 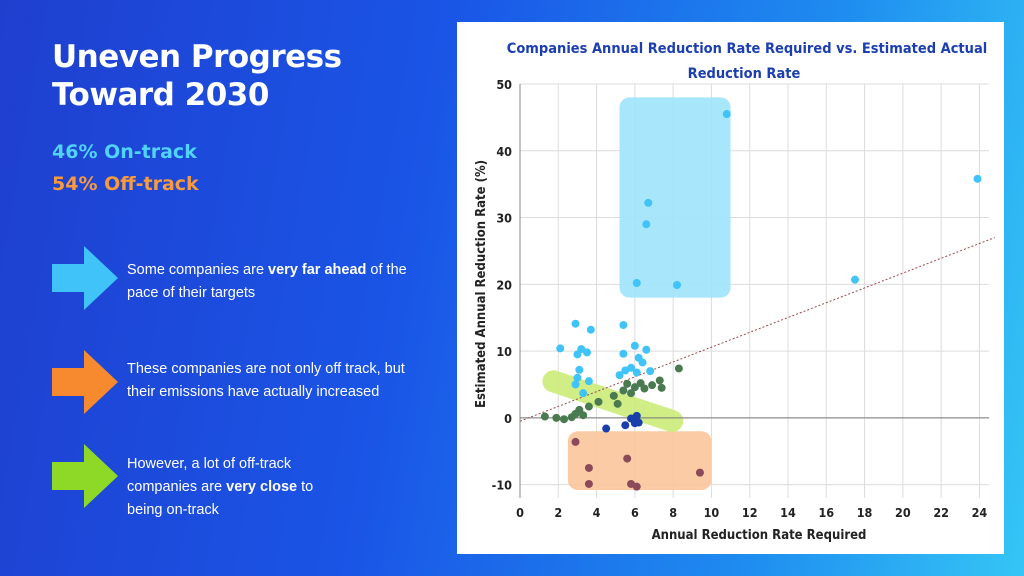 I want to click on chart-title-line2: Reduction Rate, so click(x=744, y=74).